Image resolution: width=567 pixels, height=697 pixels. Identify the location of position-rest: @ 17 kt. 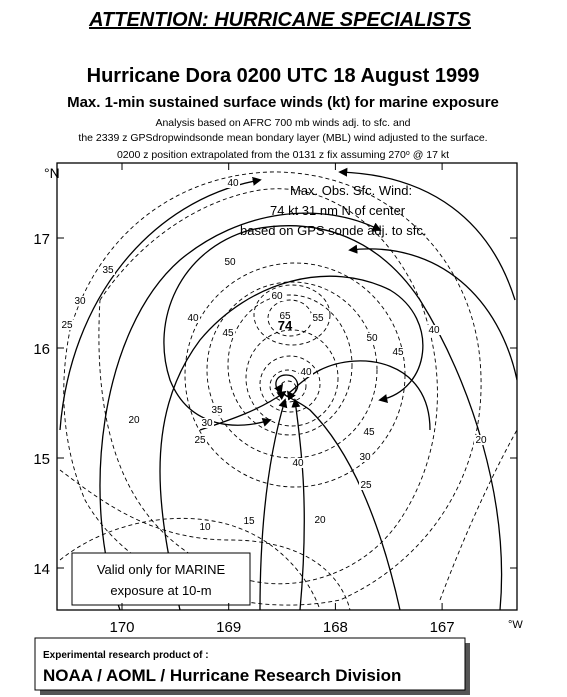
(429, 155).